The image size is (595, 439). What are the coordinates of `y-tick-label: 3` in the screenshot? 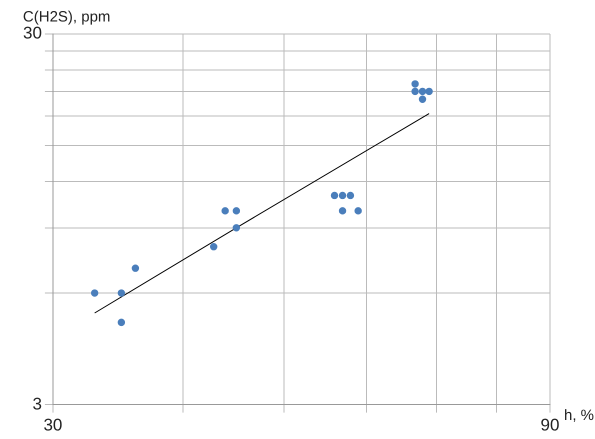 It's located at (37, 404).